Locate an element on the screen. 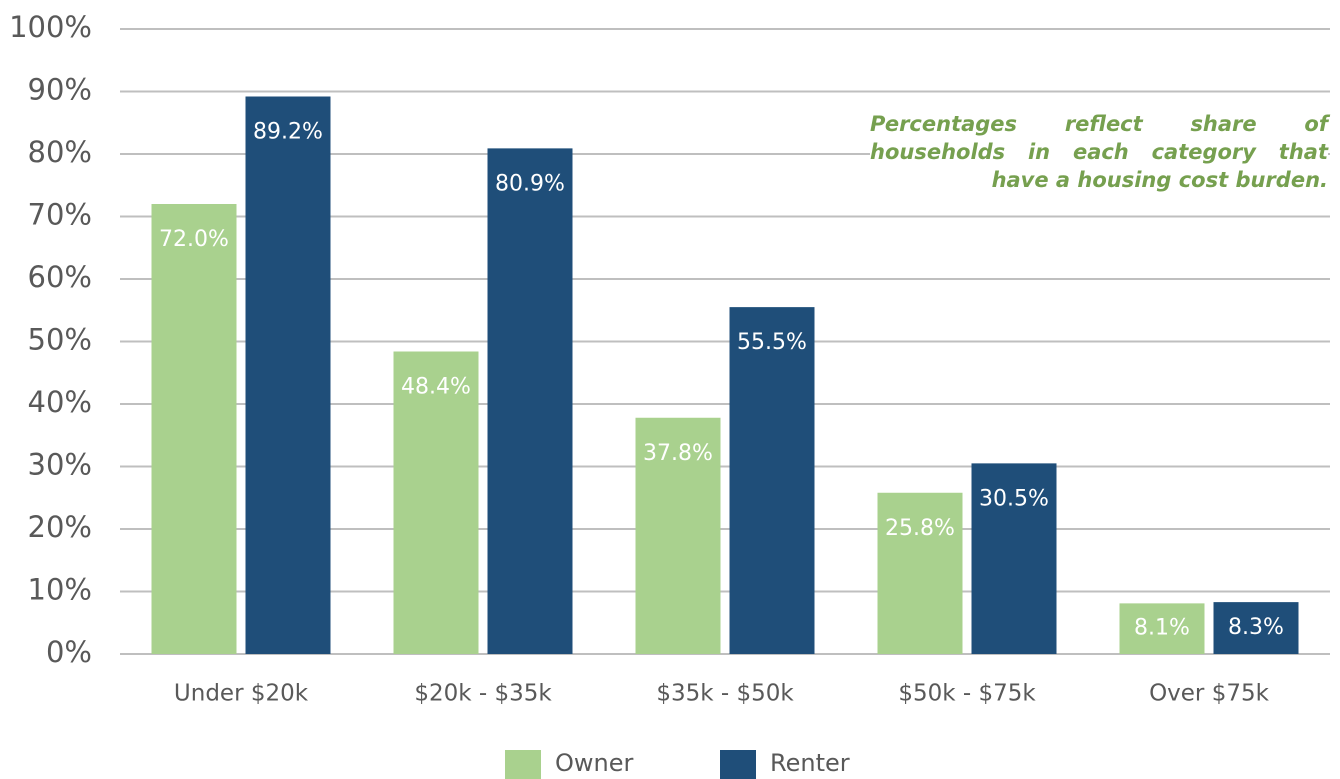 This screenshot has height=779, width=1340. y-tick-label: 100% is located at coordinates (50, 27).